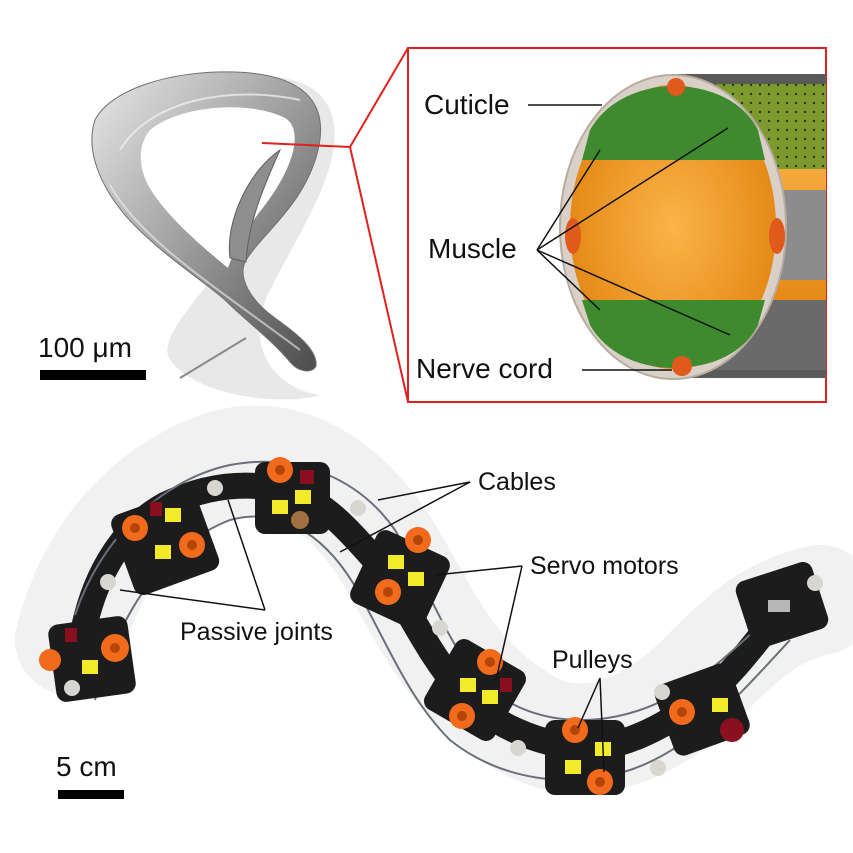  Describe the element at coordinates (86, 766) in the screenshot. I see `robot-scale-label: 5 cm` at that location.